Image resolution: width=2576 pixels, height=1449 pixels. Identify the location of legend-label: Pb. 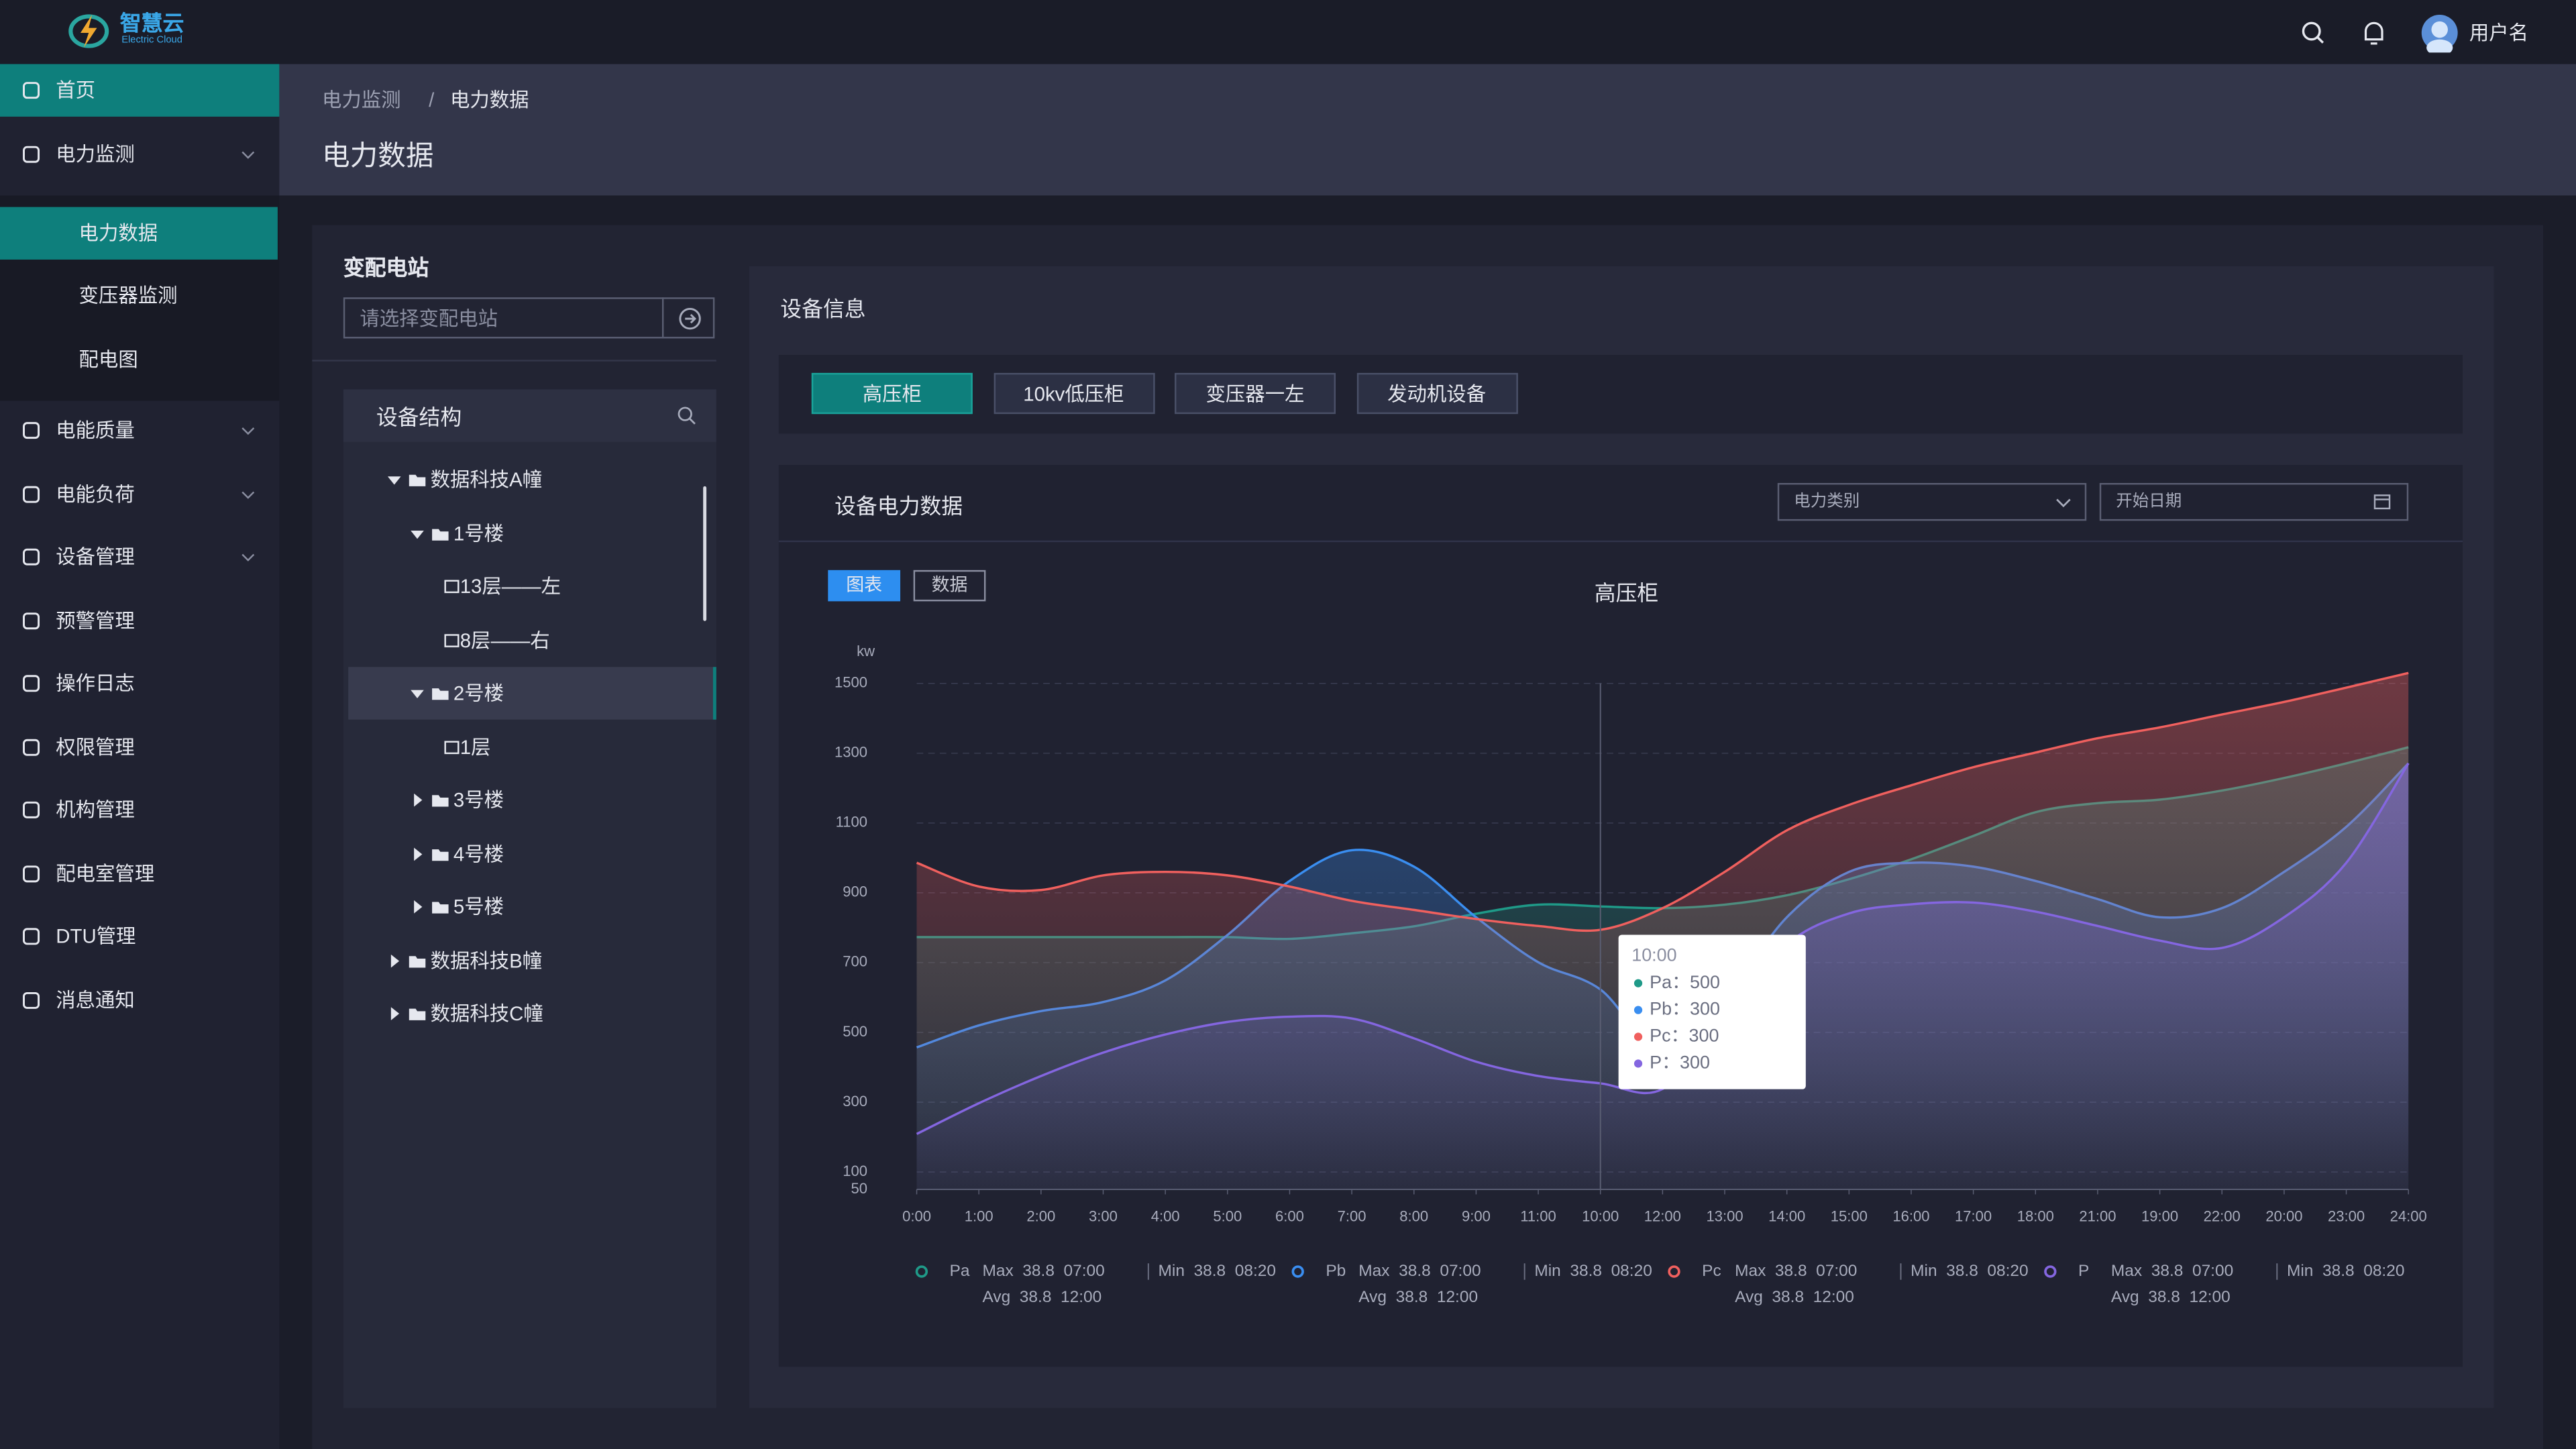
(1336, 1271).